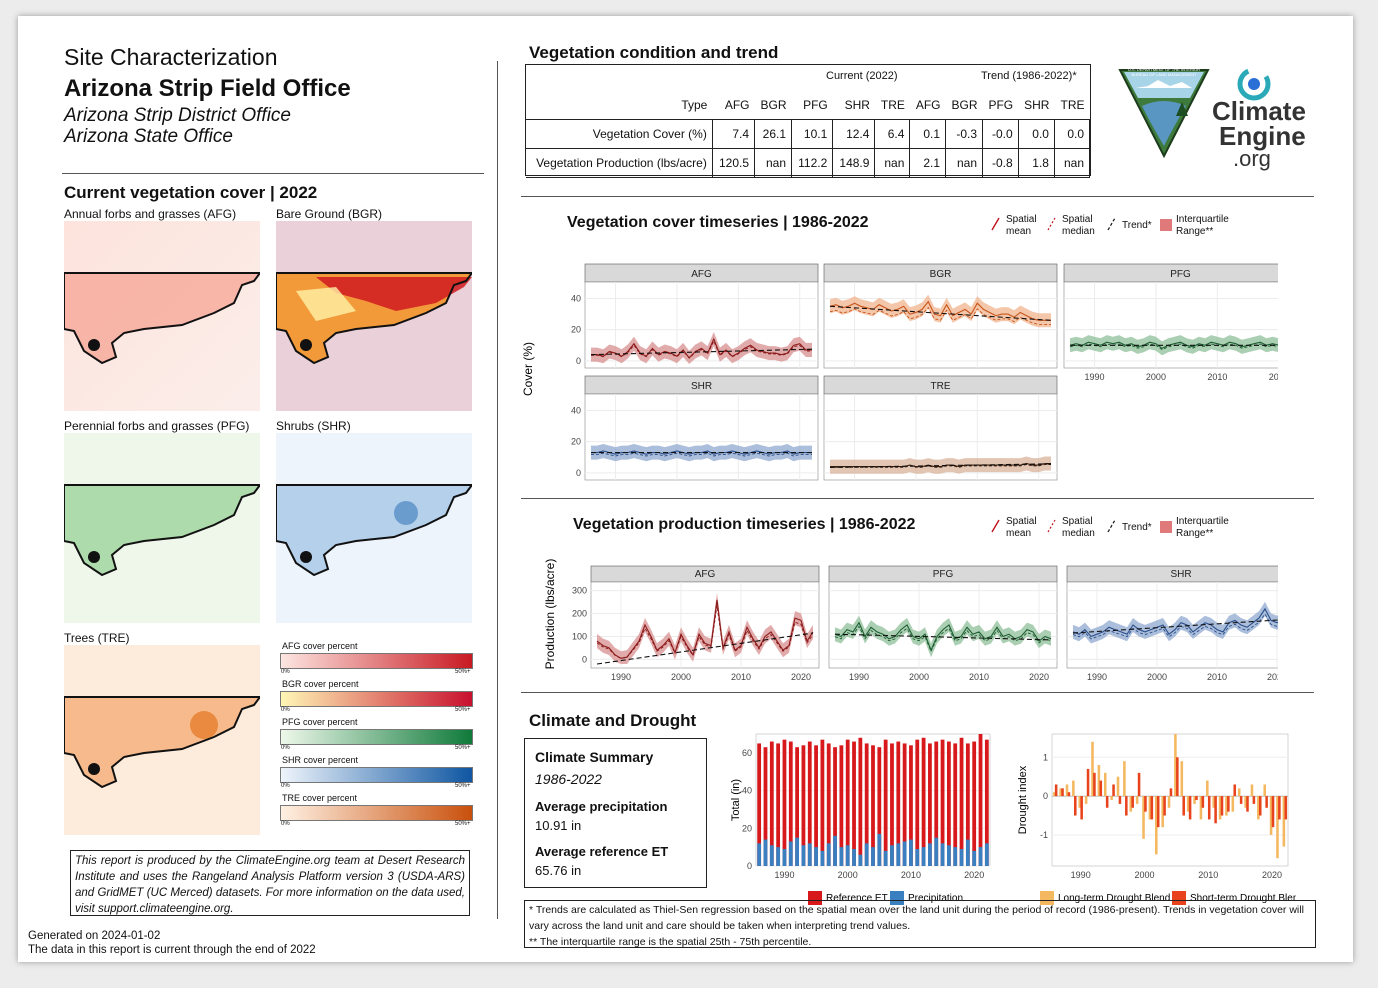 The height and width of the screenshot is (988, 1378). What do you see at coordinates (1078, 231) in the screenshot?
I see `legend-text: median` at bounding box center [1078, 231].